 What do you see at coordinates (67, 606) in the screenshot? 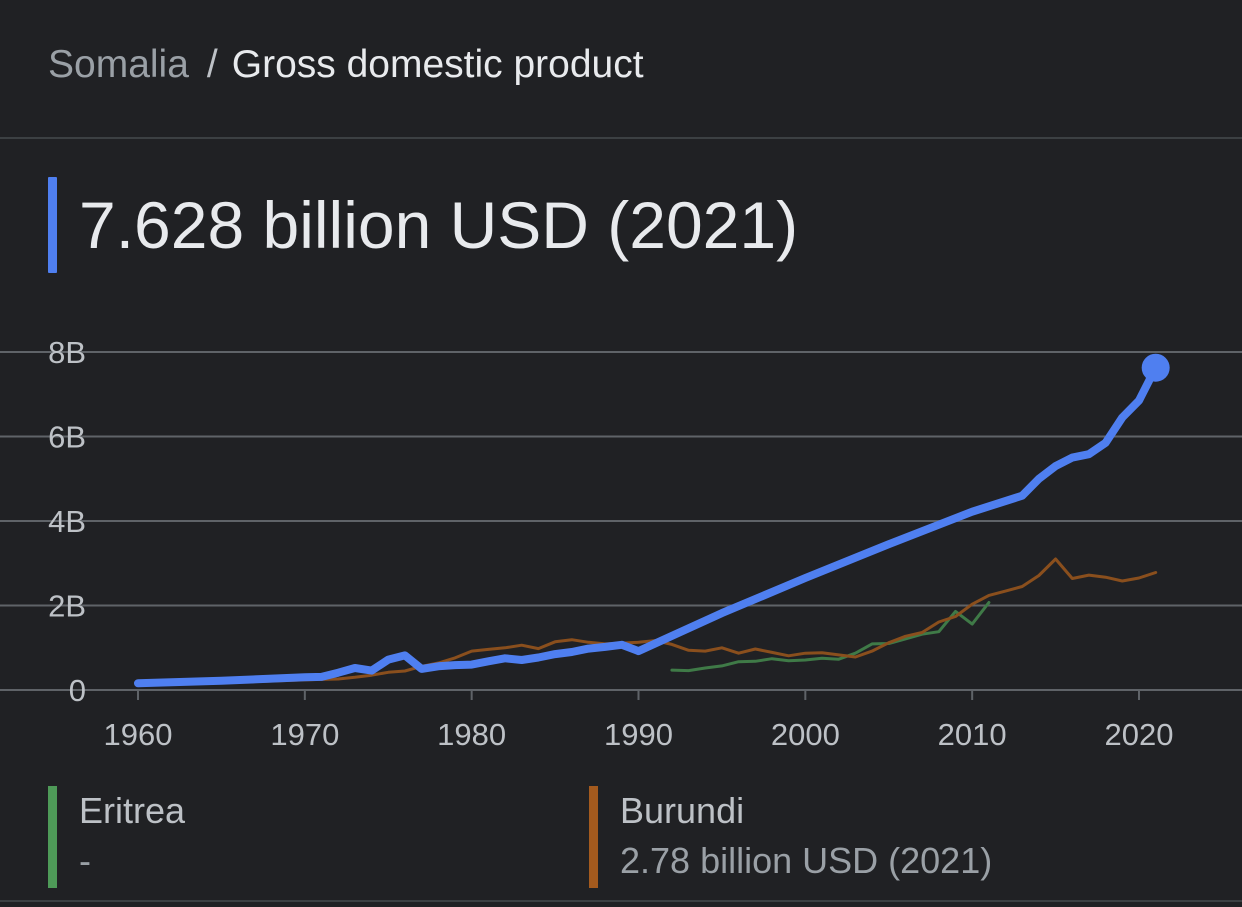
I see `y-tick-label: 2B` at bounding box center [67, 606].